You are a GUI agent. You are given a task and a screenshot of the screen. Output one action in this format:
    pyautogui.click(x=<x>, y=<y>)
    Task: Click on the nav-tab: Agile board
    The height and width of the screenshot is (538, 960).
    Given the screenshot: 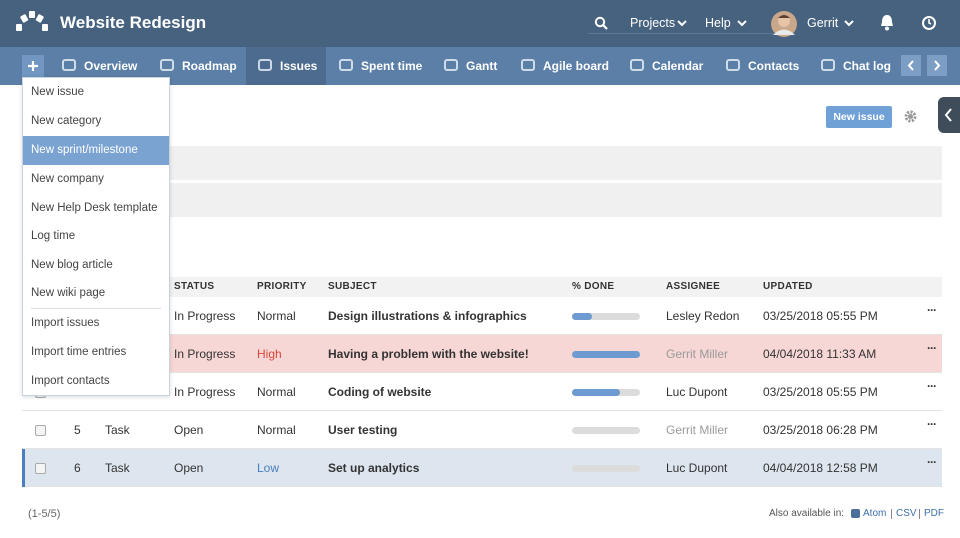 What is the action you would take?
    pyautogui.click(x=576, y=66)
    